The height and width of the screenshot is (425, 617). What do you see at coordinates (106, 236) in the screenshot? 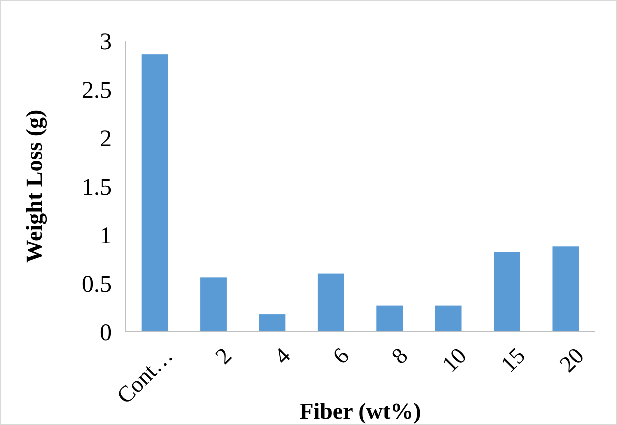
I see `y-tick-label: 1` at bounding box center [106, 236].